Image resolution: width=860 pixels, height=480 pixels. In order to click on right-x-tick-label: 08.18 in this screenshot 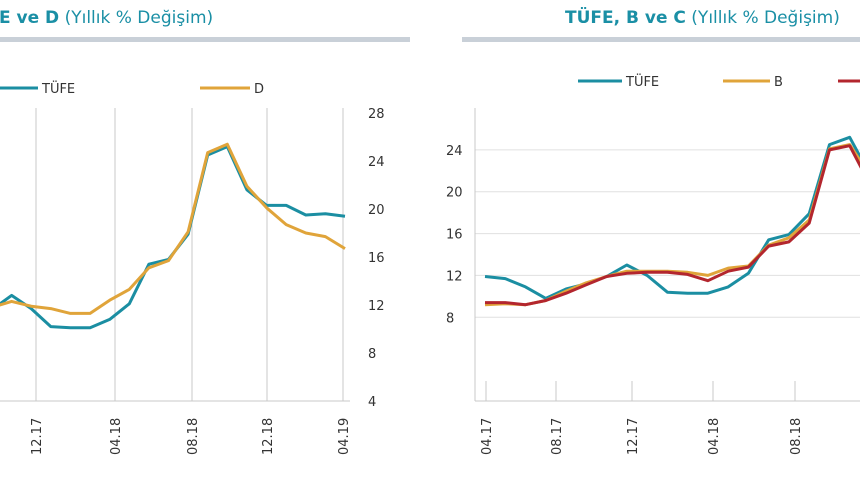, I will do `click(796, 436)`.